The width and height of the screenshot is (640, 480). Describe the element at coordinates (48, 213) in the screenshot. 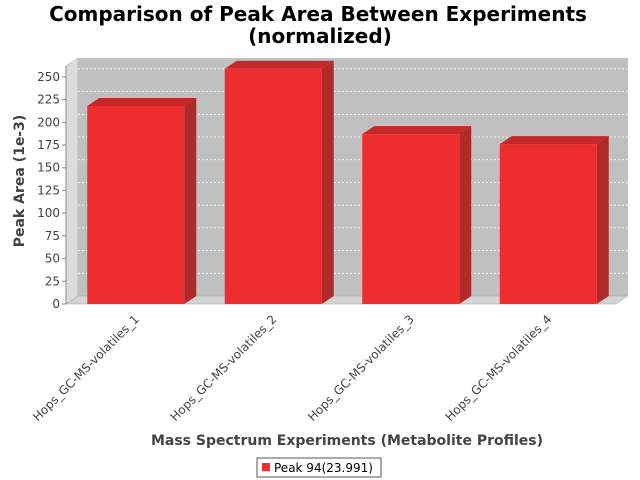

I see `y-tick-label: 100` at that location.